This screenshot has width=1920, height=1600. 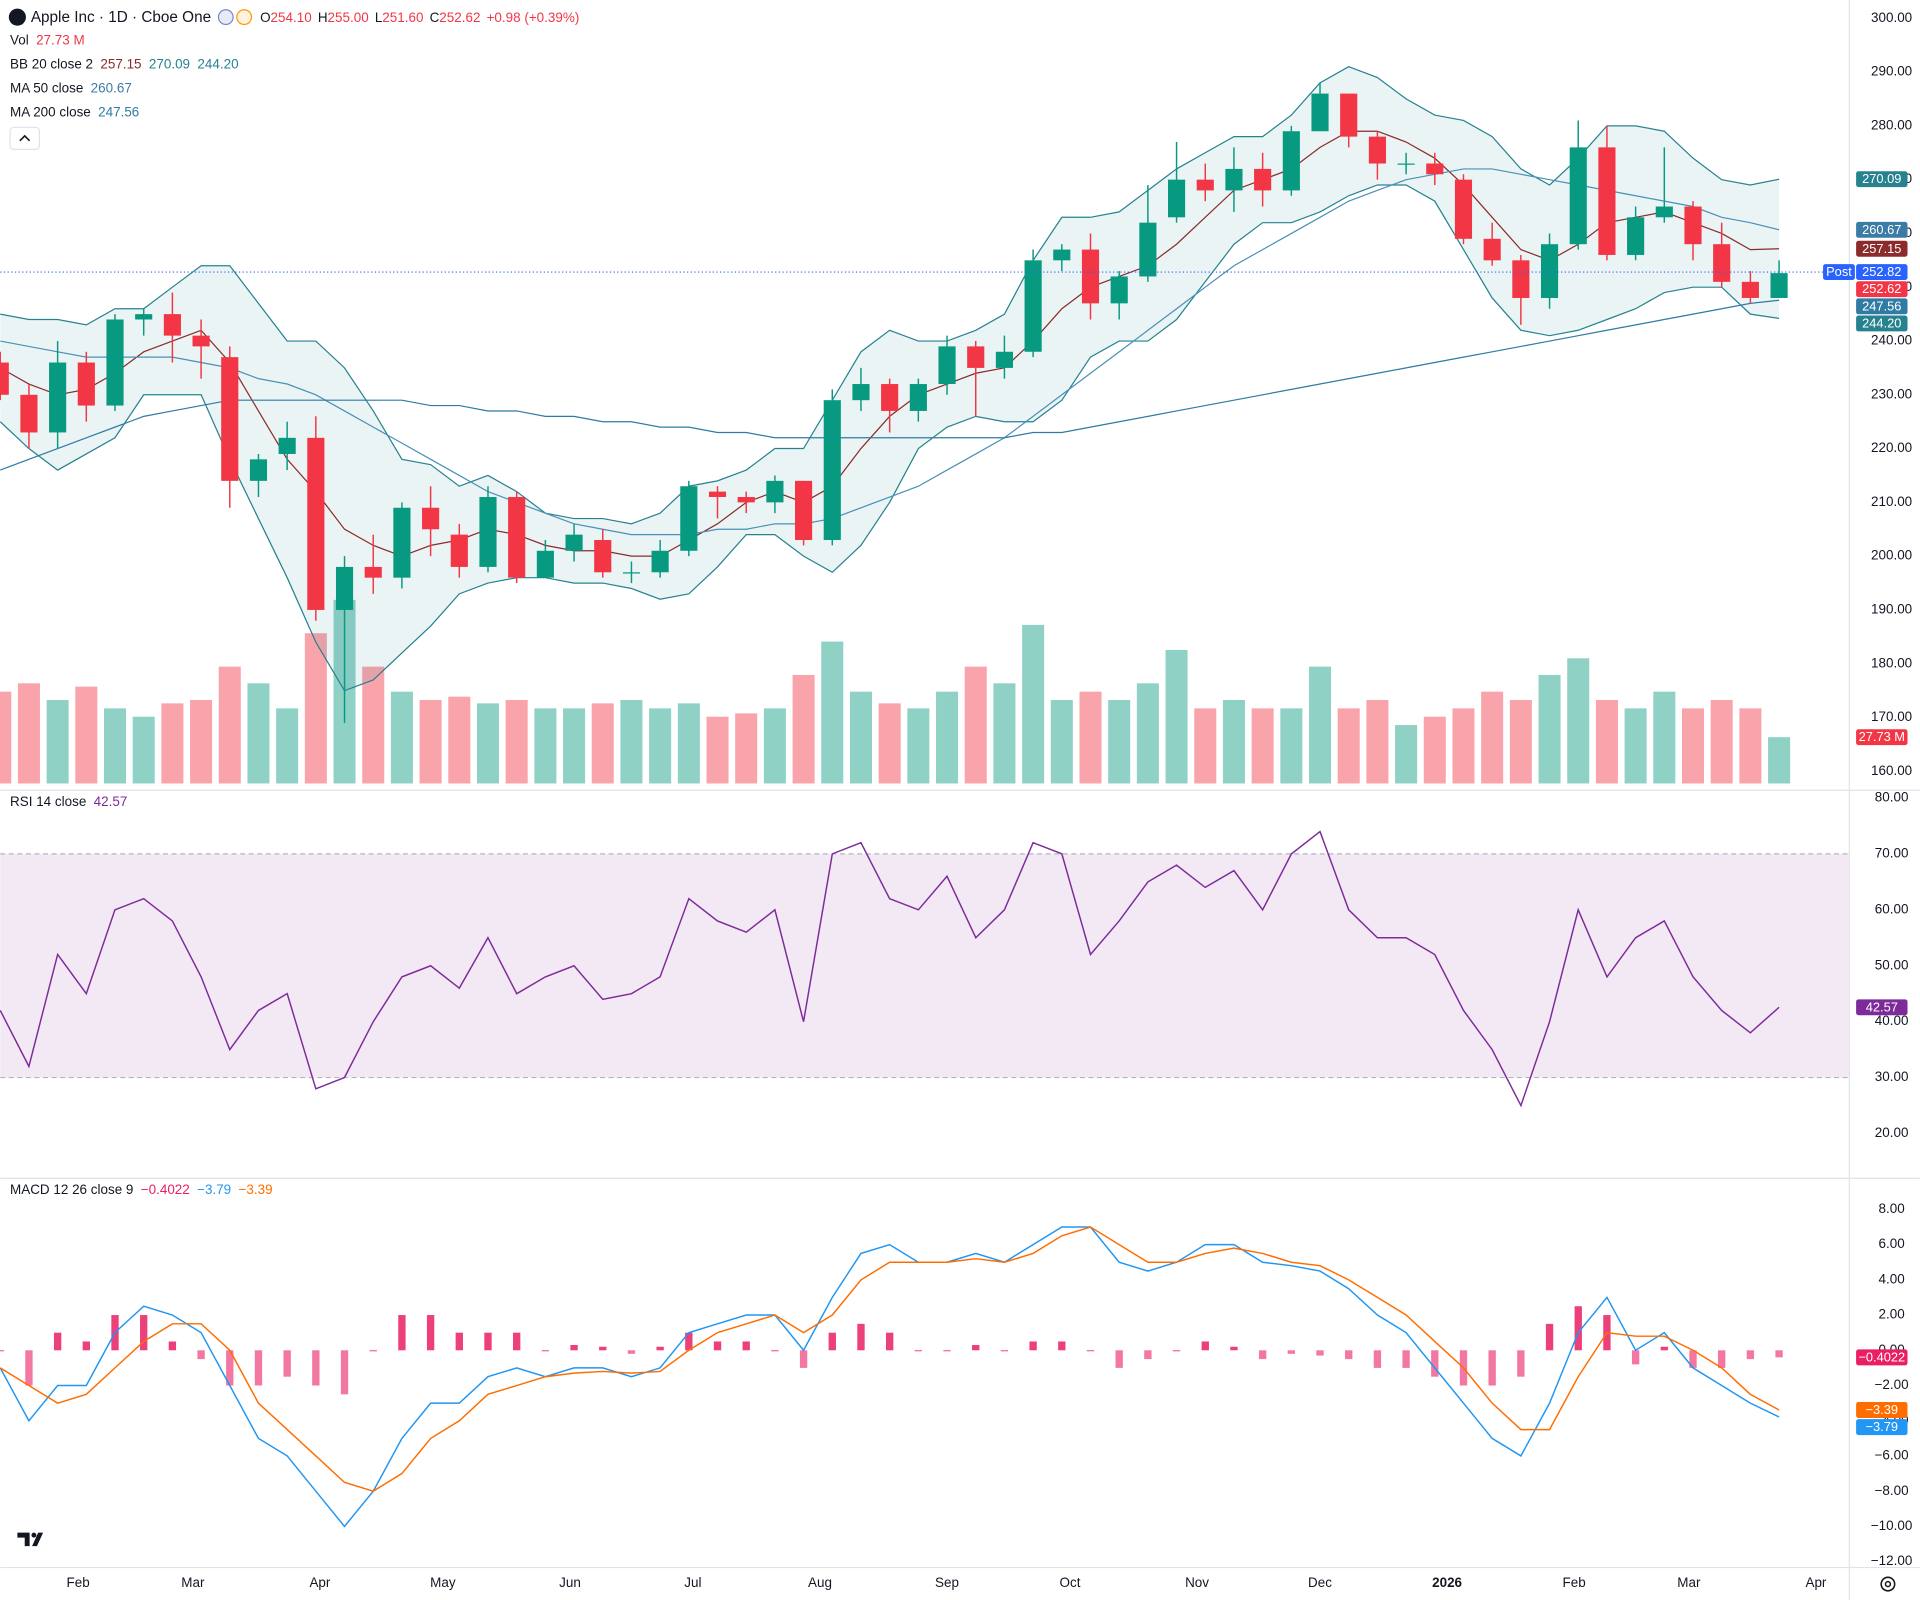 I want to click on price-tag-label: 244.20, so click(x=1881, y=322).